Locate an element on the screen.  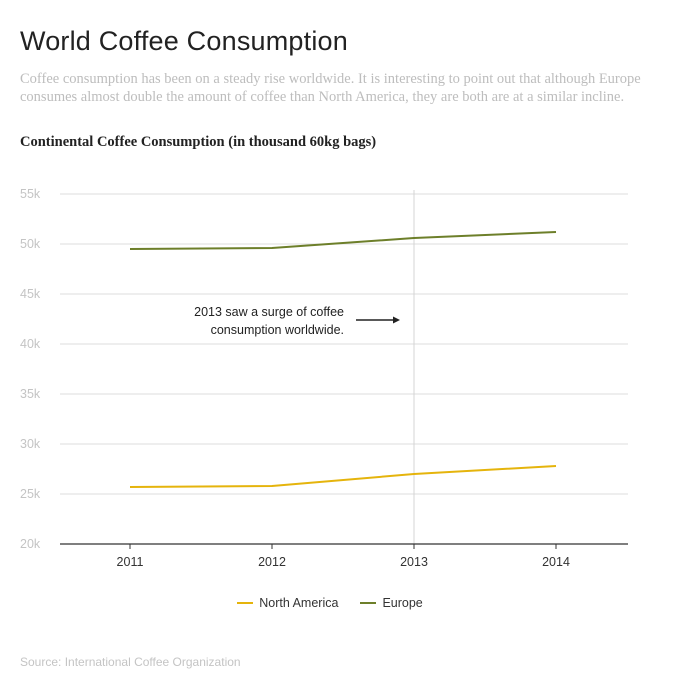
y-tick-label: 55k is located at coordinates (30, 194).